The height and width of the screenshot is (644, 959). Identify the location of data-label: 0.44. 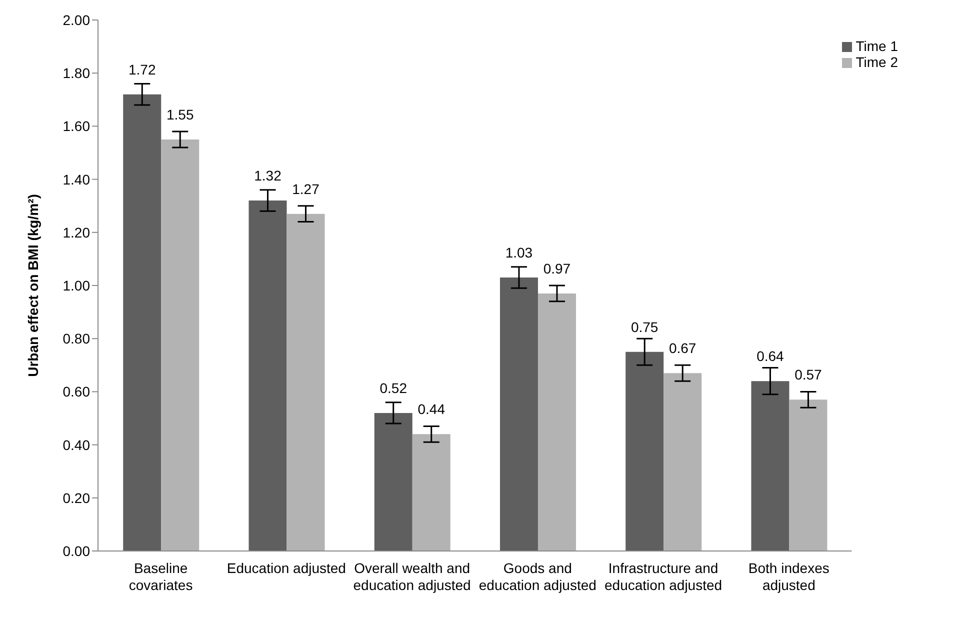
(432, 409).